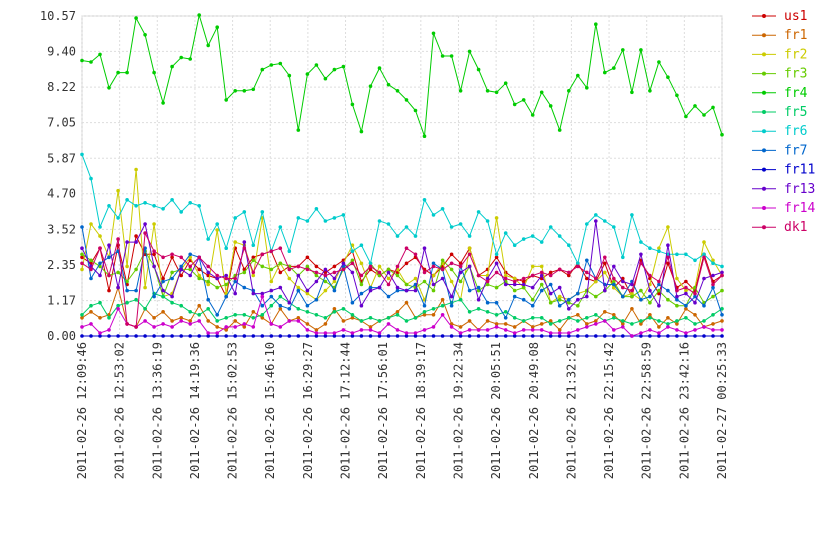  What do you see at coordinates (82, 410) in the screenshot?
I see `x-tick-label: 2011-02-26 12:09:46` at bounding box center [82, 410].